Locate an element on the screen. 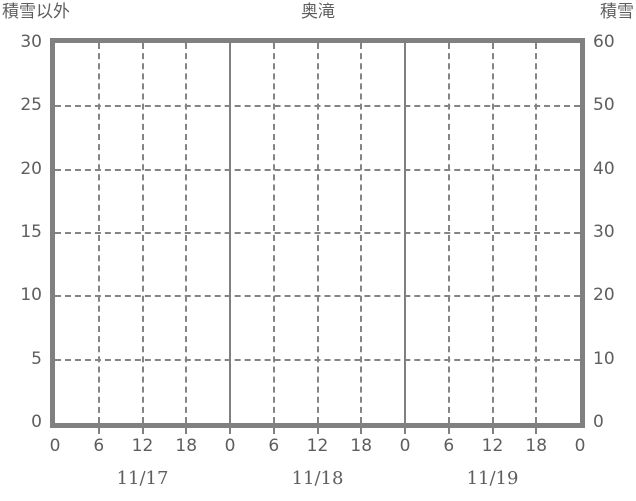  x-axis-day-label: 11/17 is located at coordinates (142, 478).